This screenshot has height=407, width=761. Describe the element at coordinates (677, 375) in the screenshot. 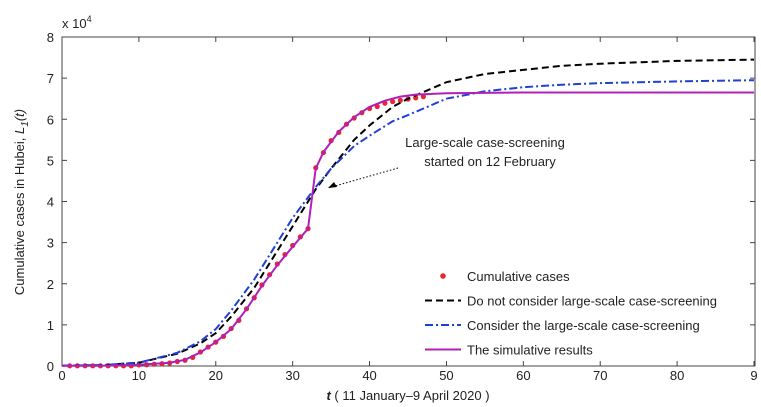

I see `x-tick-label: 80` at that location.